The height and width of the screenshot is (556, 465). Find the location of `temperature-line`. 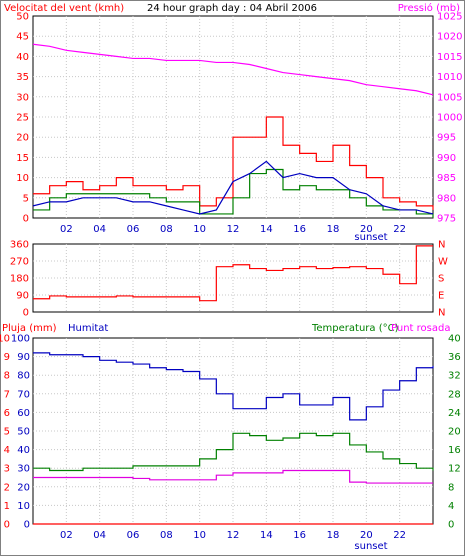

temperature-line is located at coordinates (233, 452).